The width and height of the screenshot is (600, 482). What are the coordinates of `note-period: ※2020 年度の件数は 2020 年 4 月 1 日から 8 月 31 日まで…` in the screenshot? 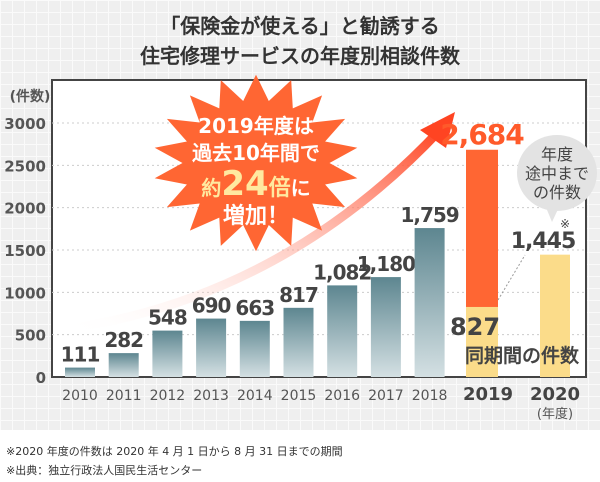 It's located at (174, 451).